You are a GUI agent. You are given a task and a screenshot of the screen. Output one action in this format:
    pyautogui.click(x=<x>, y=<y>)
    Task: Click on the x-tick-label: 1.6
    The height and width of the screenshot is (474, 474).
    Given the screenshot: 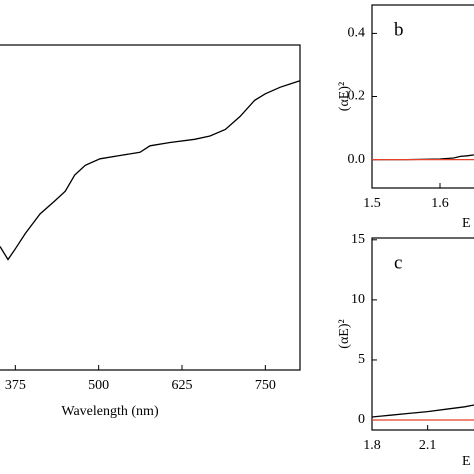 What is the action you would take?
    pyautogui.click(x=440, y=203)
    